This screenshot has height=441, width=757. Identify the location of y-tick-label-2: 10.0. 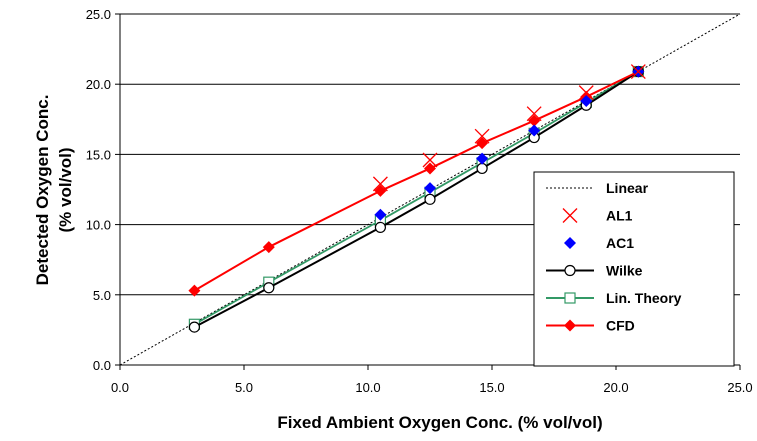
(98, 225).